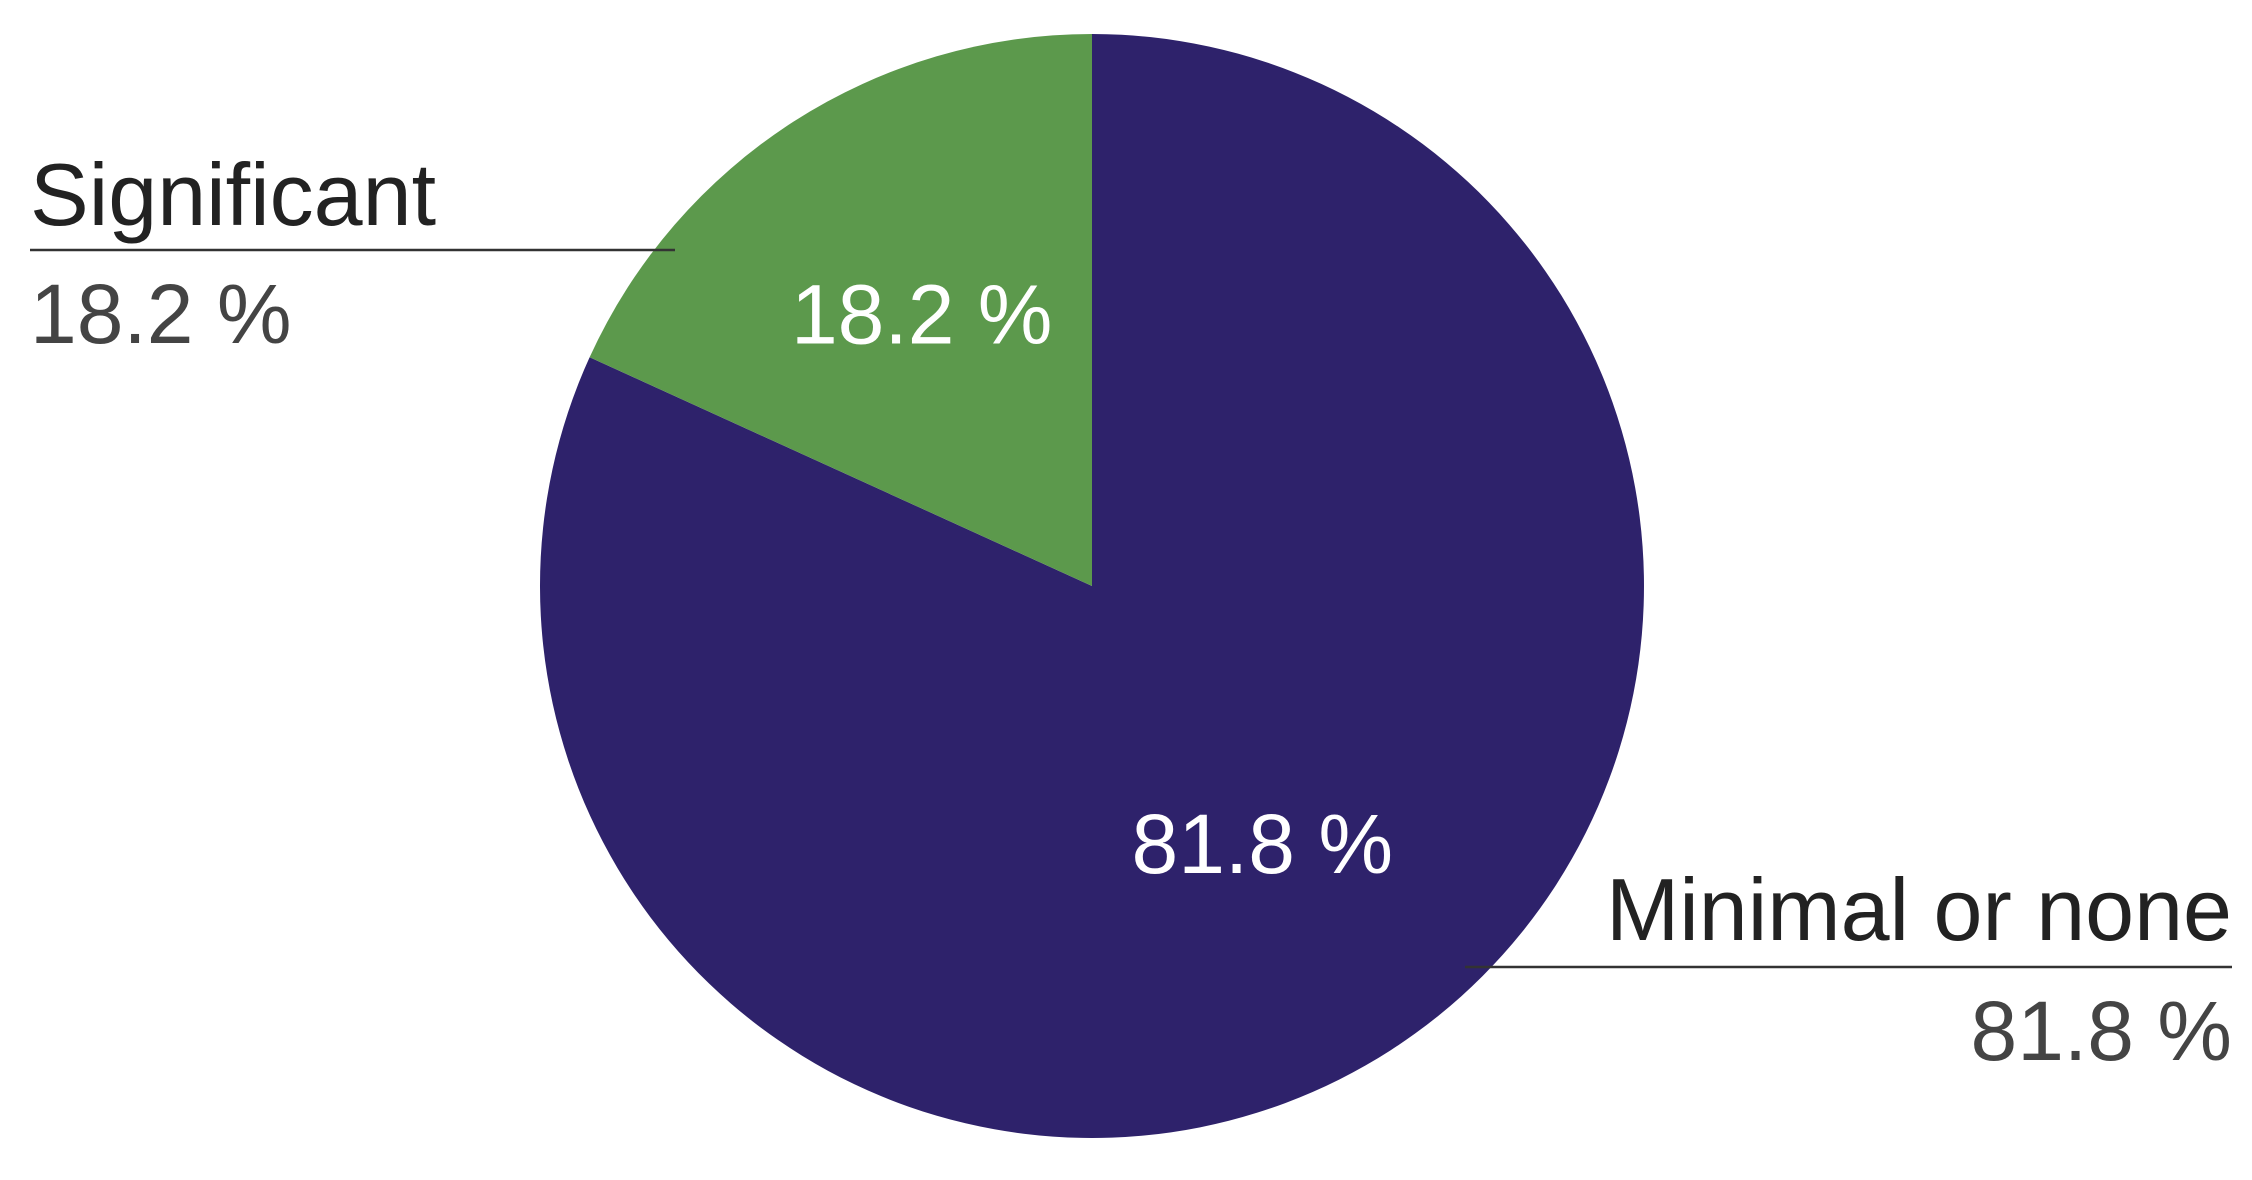  I want to click on callout-minimal-or-none-value: 81.8 %, so click(2101, 1031).